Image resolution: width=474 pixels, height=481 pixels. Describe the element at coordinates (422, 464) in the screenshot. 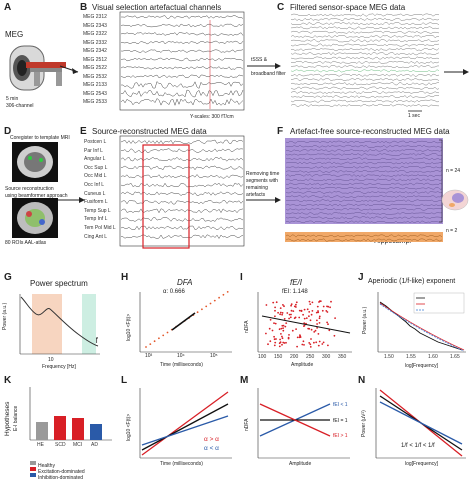

I see `n-xlabel: log[Frequency]` at that location.